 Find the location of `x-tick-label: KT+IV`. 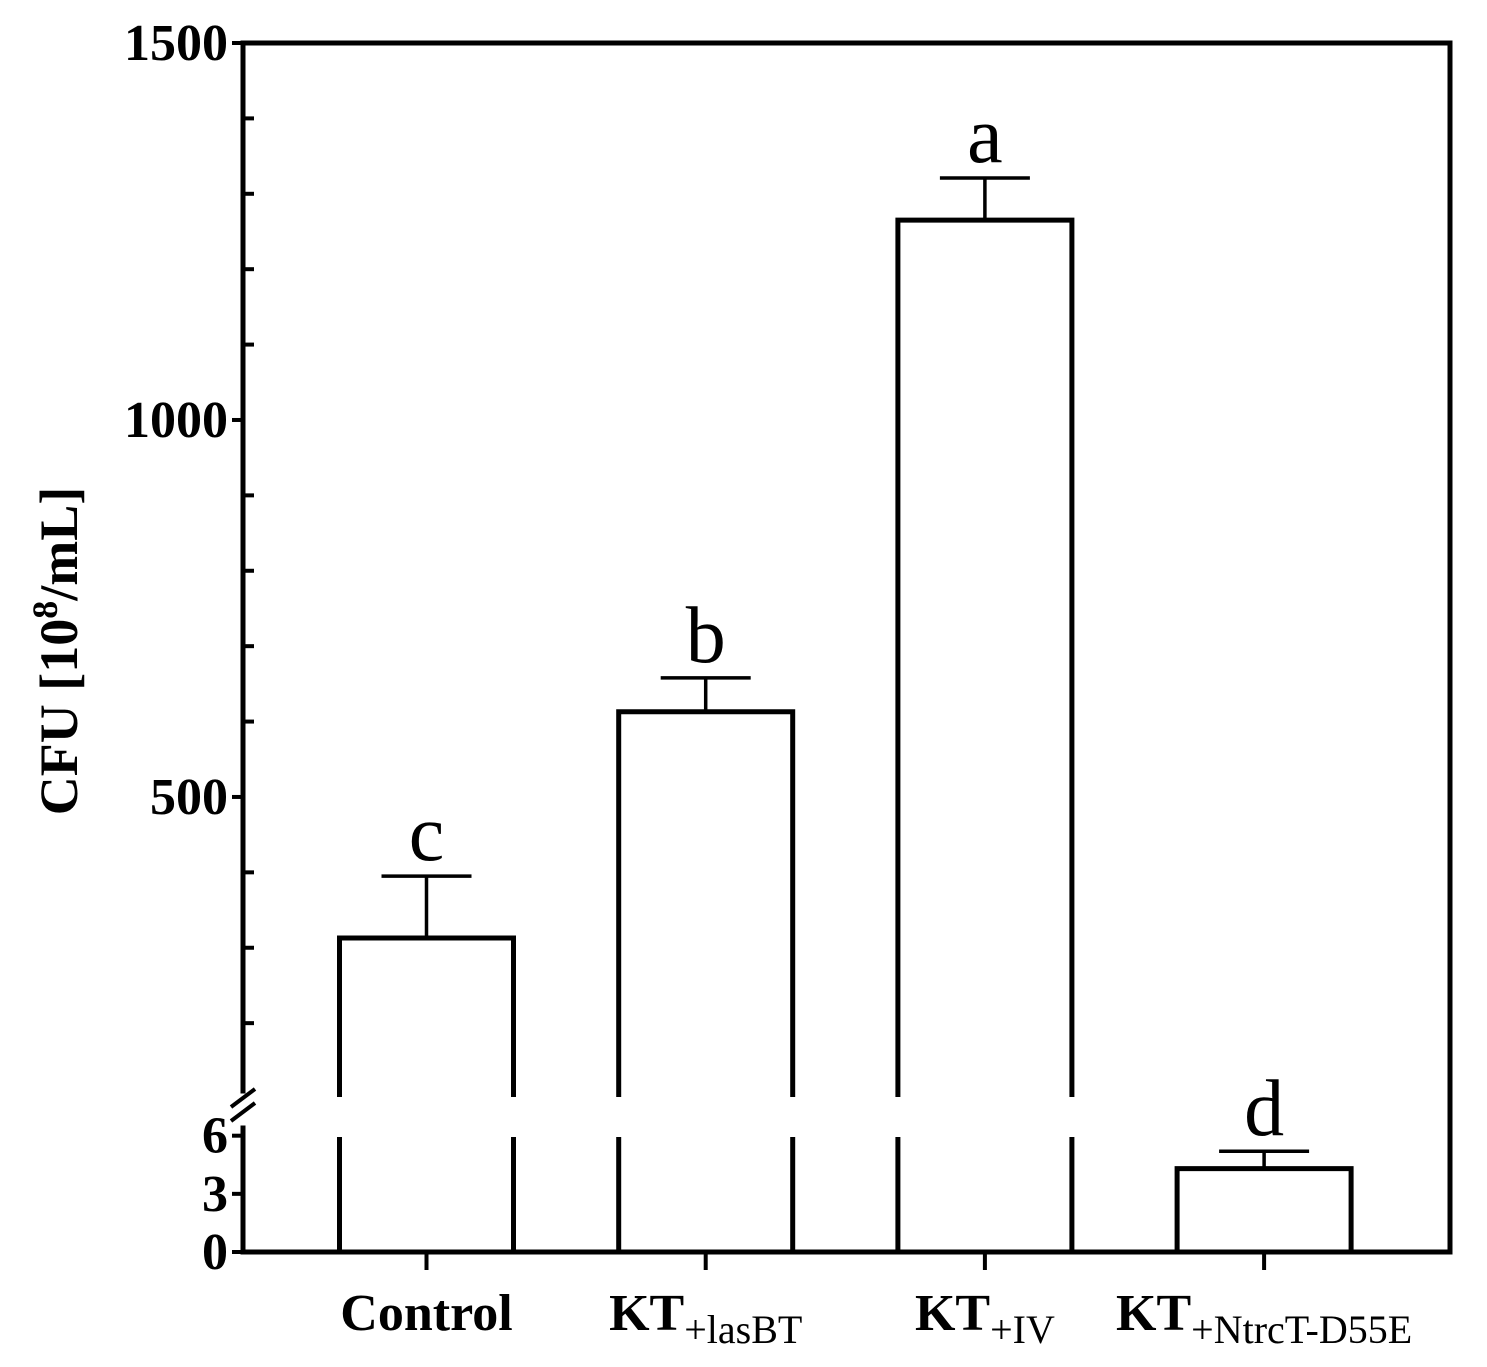

x-tick-label: KT+IV is located at coordinates (985, 1318).